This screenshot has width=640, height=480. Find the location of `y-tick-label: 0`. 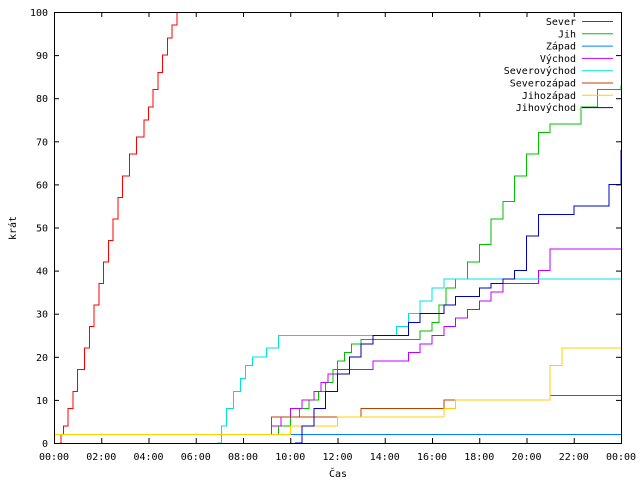

y-tick-label: 0 is located at coordinates (45, 444).